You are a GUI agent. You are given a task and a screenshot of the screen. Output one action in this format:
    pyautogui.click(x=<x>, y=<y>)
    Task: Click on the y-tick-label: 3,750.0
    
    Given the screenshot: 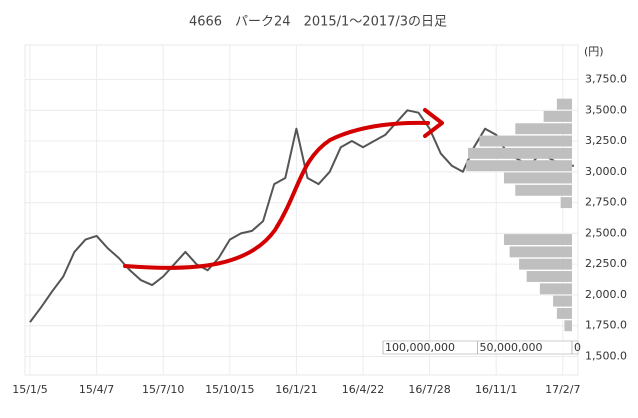 What is the action you would take?
    pyautogui.click(x=606, y=78)
    